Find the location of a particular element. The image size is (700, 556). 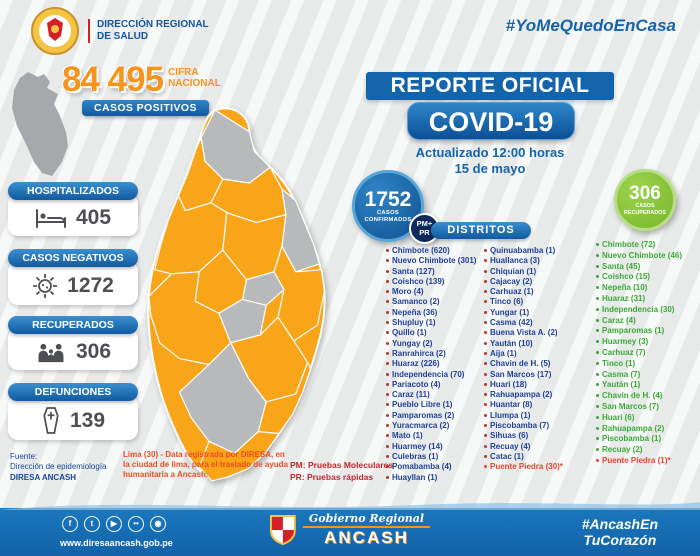

district-item-label: Piscobamba (1) is located at coordinates (632, 439).